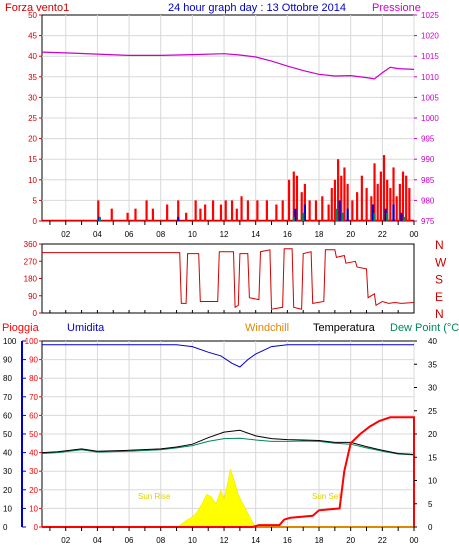  Describe the element at coordinates (432, 388) in the screenshot. I see `temperature-tick-label: 30` at that location.